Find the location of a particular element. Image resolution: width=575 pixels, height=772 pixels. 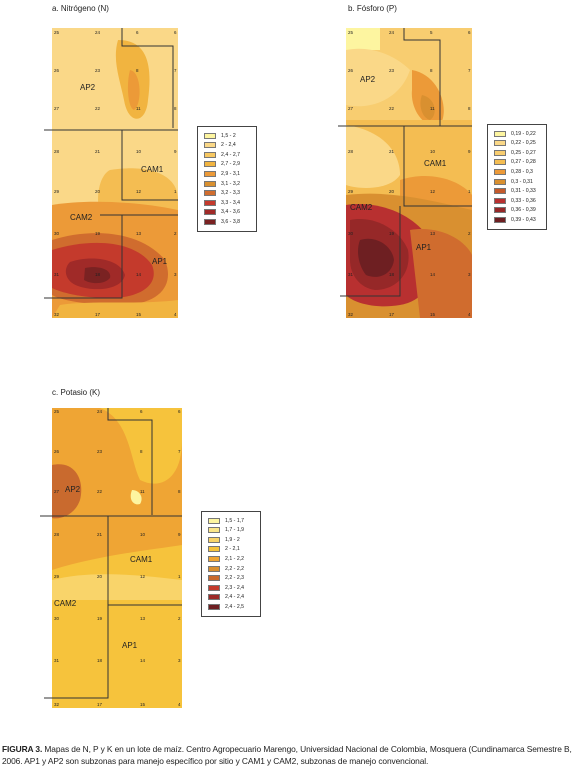

zone-label-ap1: AP1 is located at coordinates (160, 261).